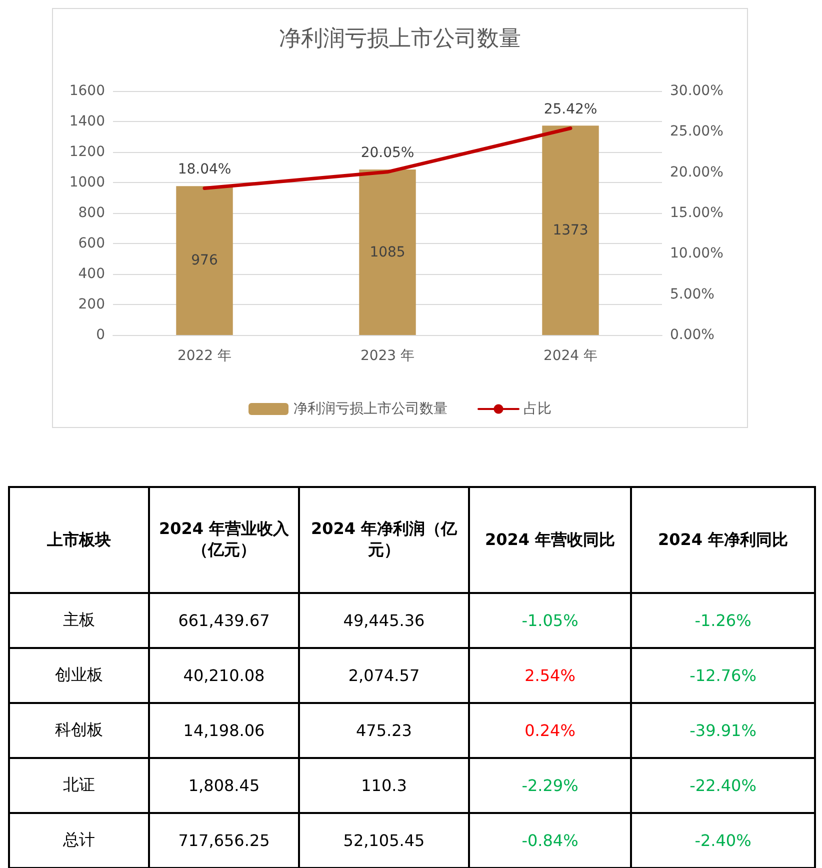  Describe the element at coordinates (204, 356) in the screenshot. I see `x-tick-label: 2022 年` at that location.